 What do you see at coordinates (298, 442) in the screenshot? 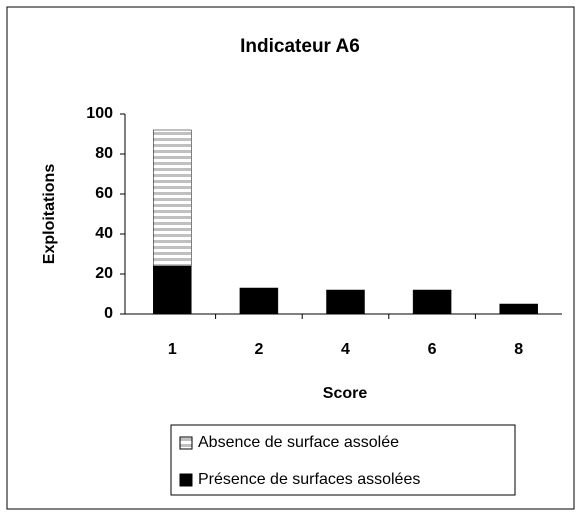
I see `legend-label: Absence de surface assolée` at bounding box center [298, 442].